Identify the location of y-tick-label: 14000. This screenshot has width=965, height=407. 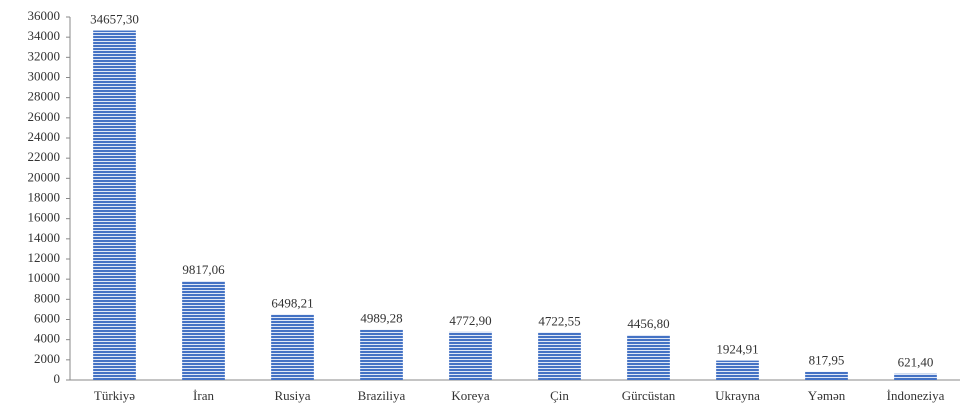
(44, 237).